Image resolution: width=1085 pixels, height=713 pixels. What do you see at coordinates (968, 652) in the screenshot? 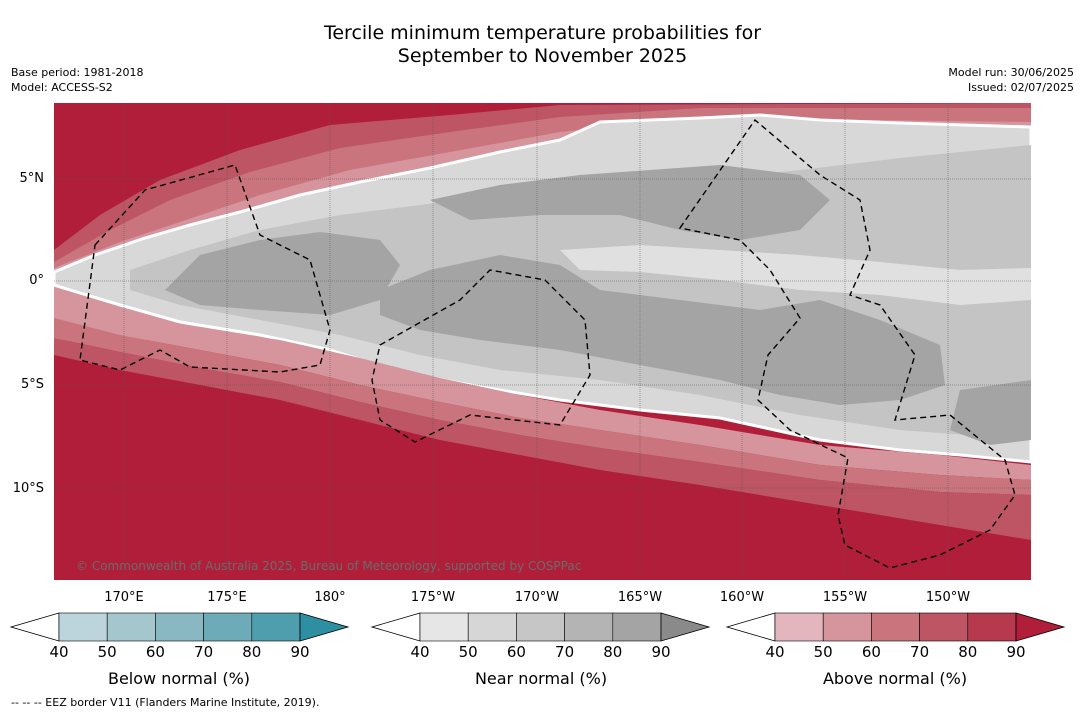
I see `above-colorbar-tick: 80` at bounding box center [968, 652].